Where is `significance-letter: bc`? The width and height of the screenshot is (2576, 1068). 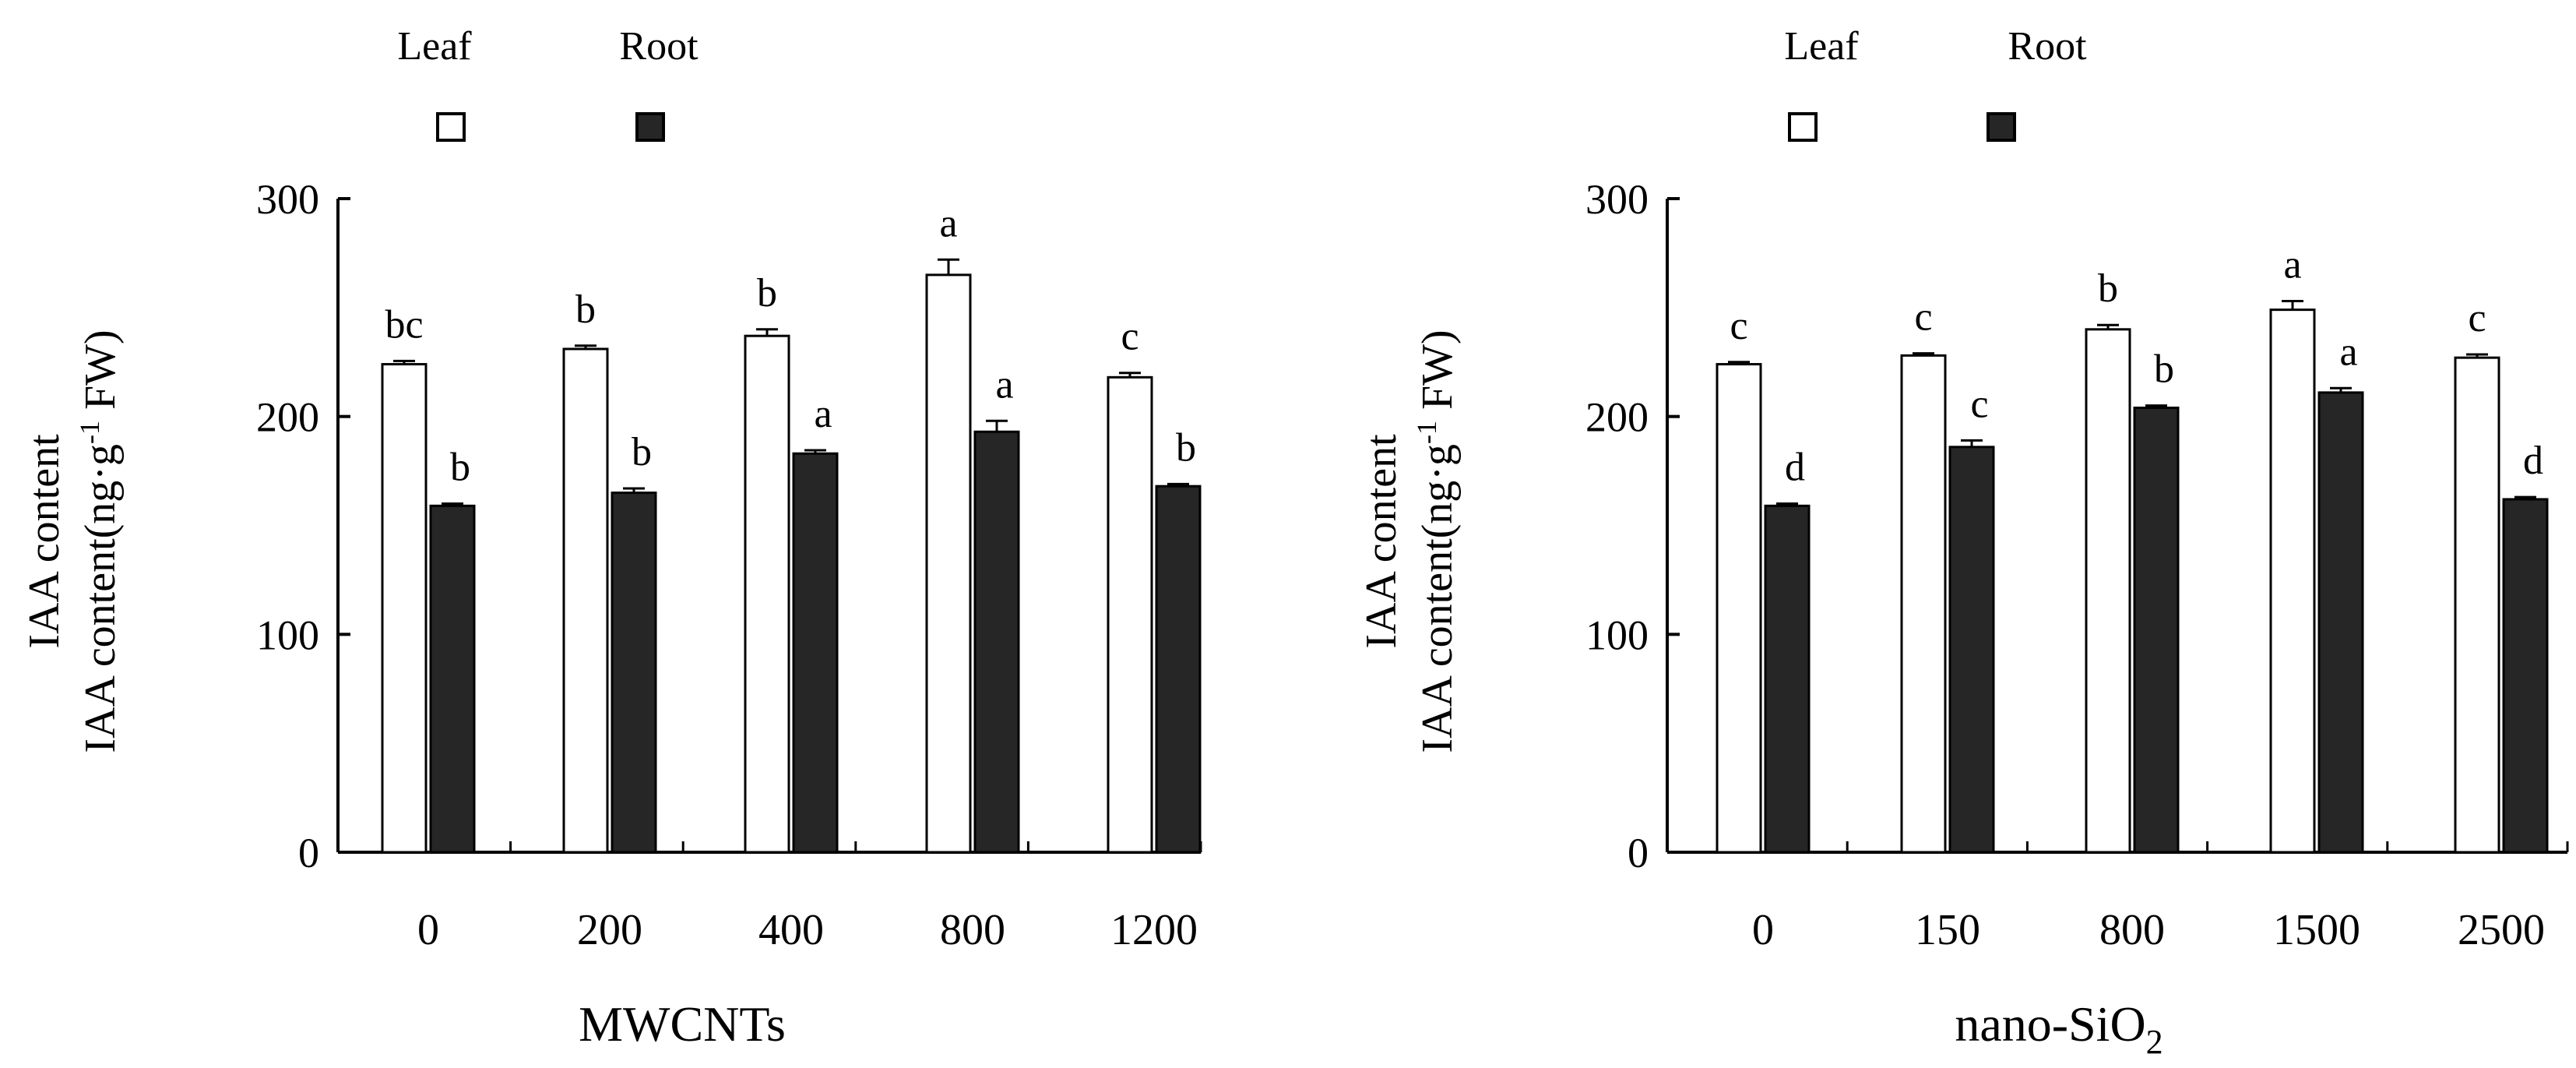
significance-letter: bc is located at coordinates (404, 324).